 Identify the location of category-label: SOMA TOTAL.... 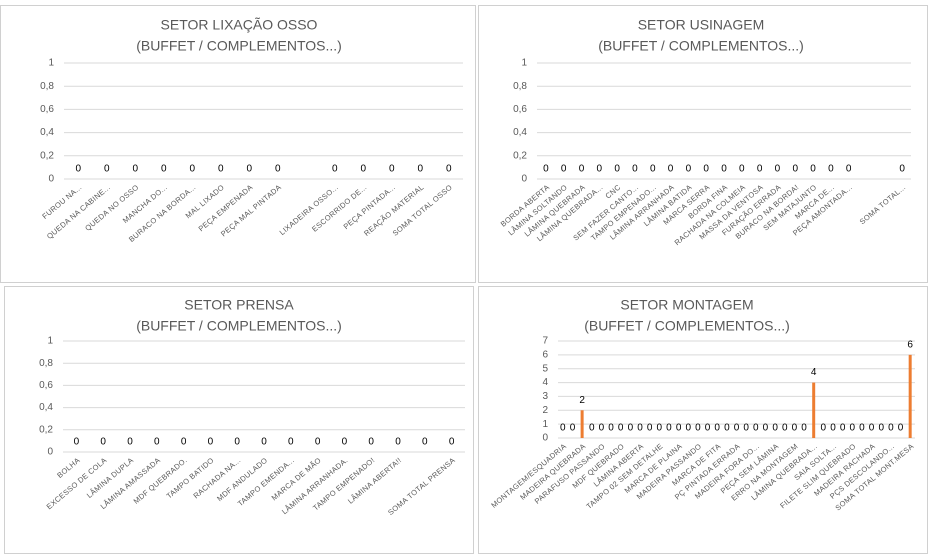
(883, 205).